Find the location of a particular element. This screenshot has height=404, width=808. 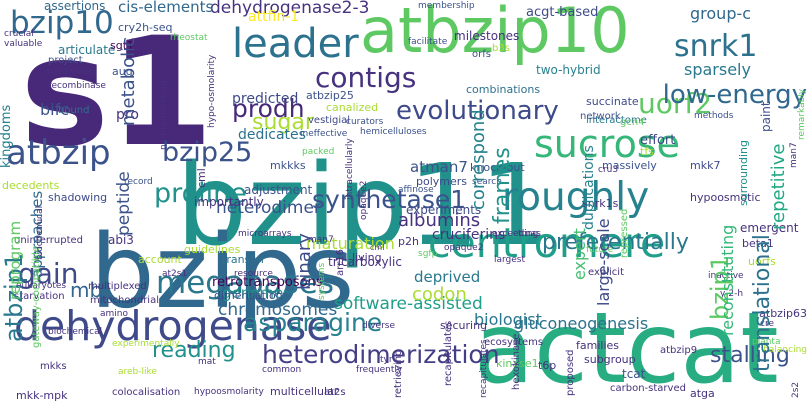

word-common: areb-like is located at coordinates (137, 372).